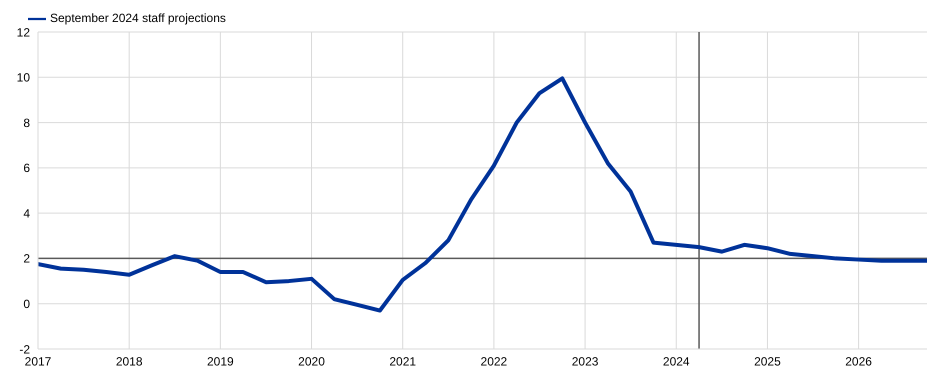 The image size is (945, 373). Describe the element at coordinates (38, 361) in the screenshot. I see `x-tick-label: 2017` at that location.